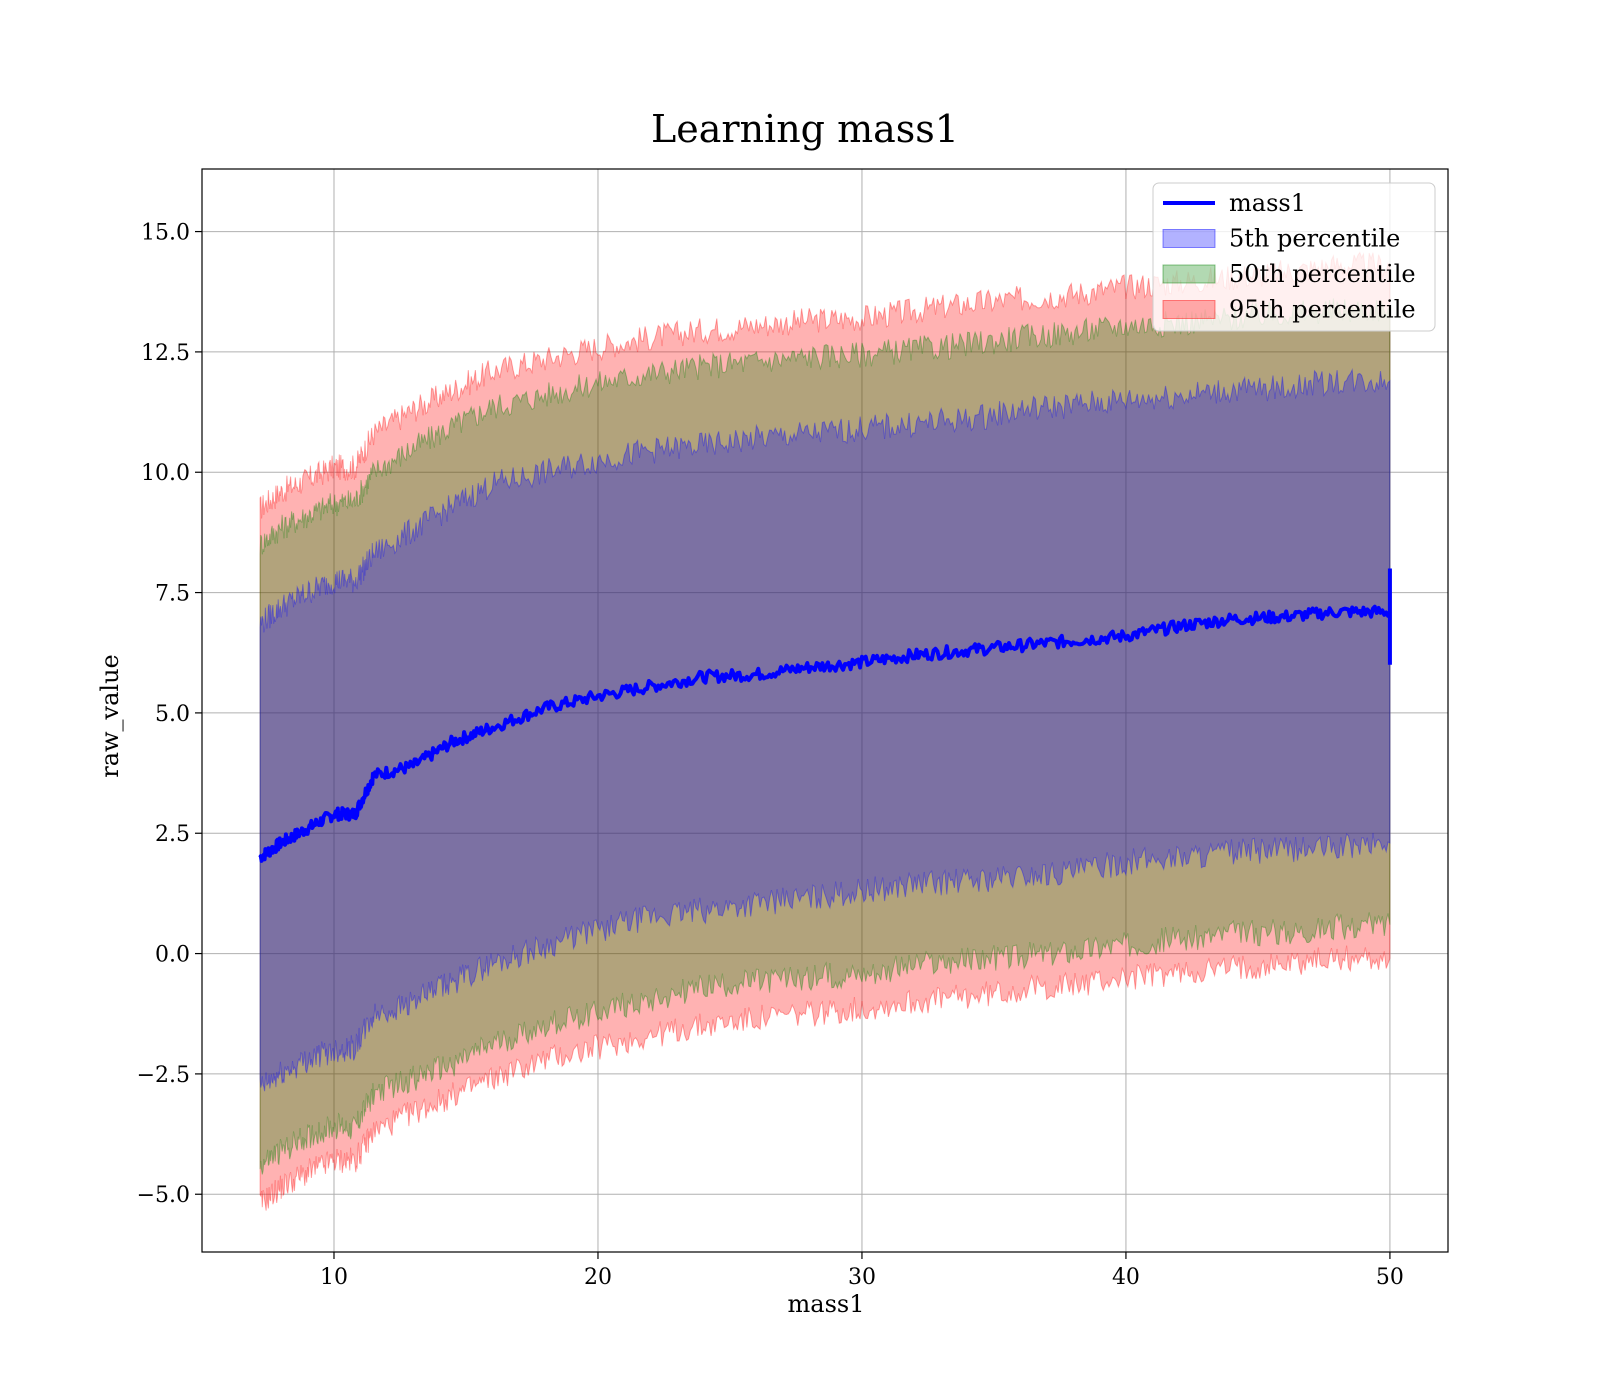 Image resolution: width=1600 pixels, height=1400 pixels. Describe the element at coordinates (805, 129) in the screenshot. I see `chart-title: Learning mass1` at that location.